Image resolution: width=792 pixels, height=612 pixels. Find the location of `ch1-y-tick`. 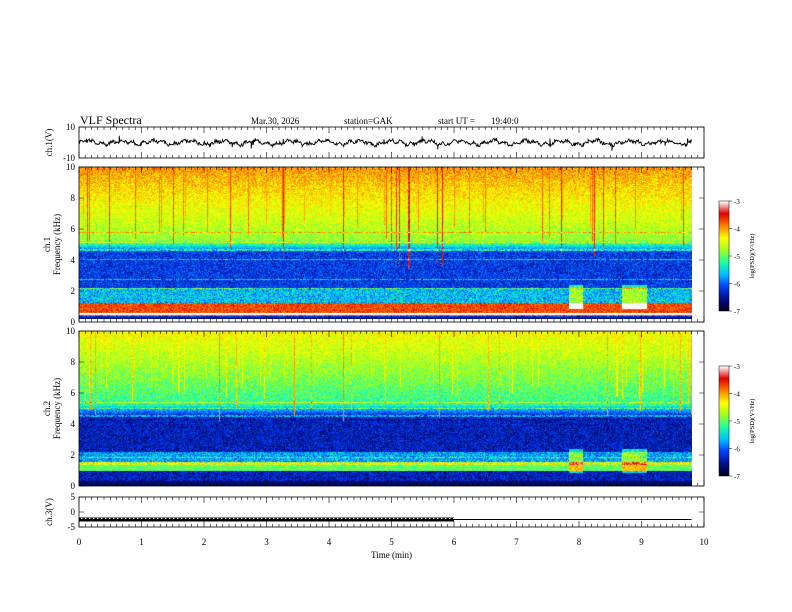

ch1-y-tick is located at coordinates (391, 142).